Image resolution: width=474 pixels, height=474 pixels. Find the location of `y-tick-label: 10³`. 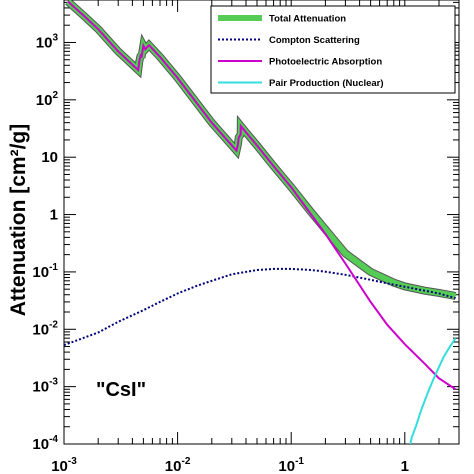

y-tick-label: 10³ is located at coordinates (47, 41).